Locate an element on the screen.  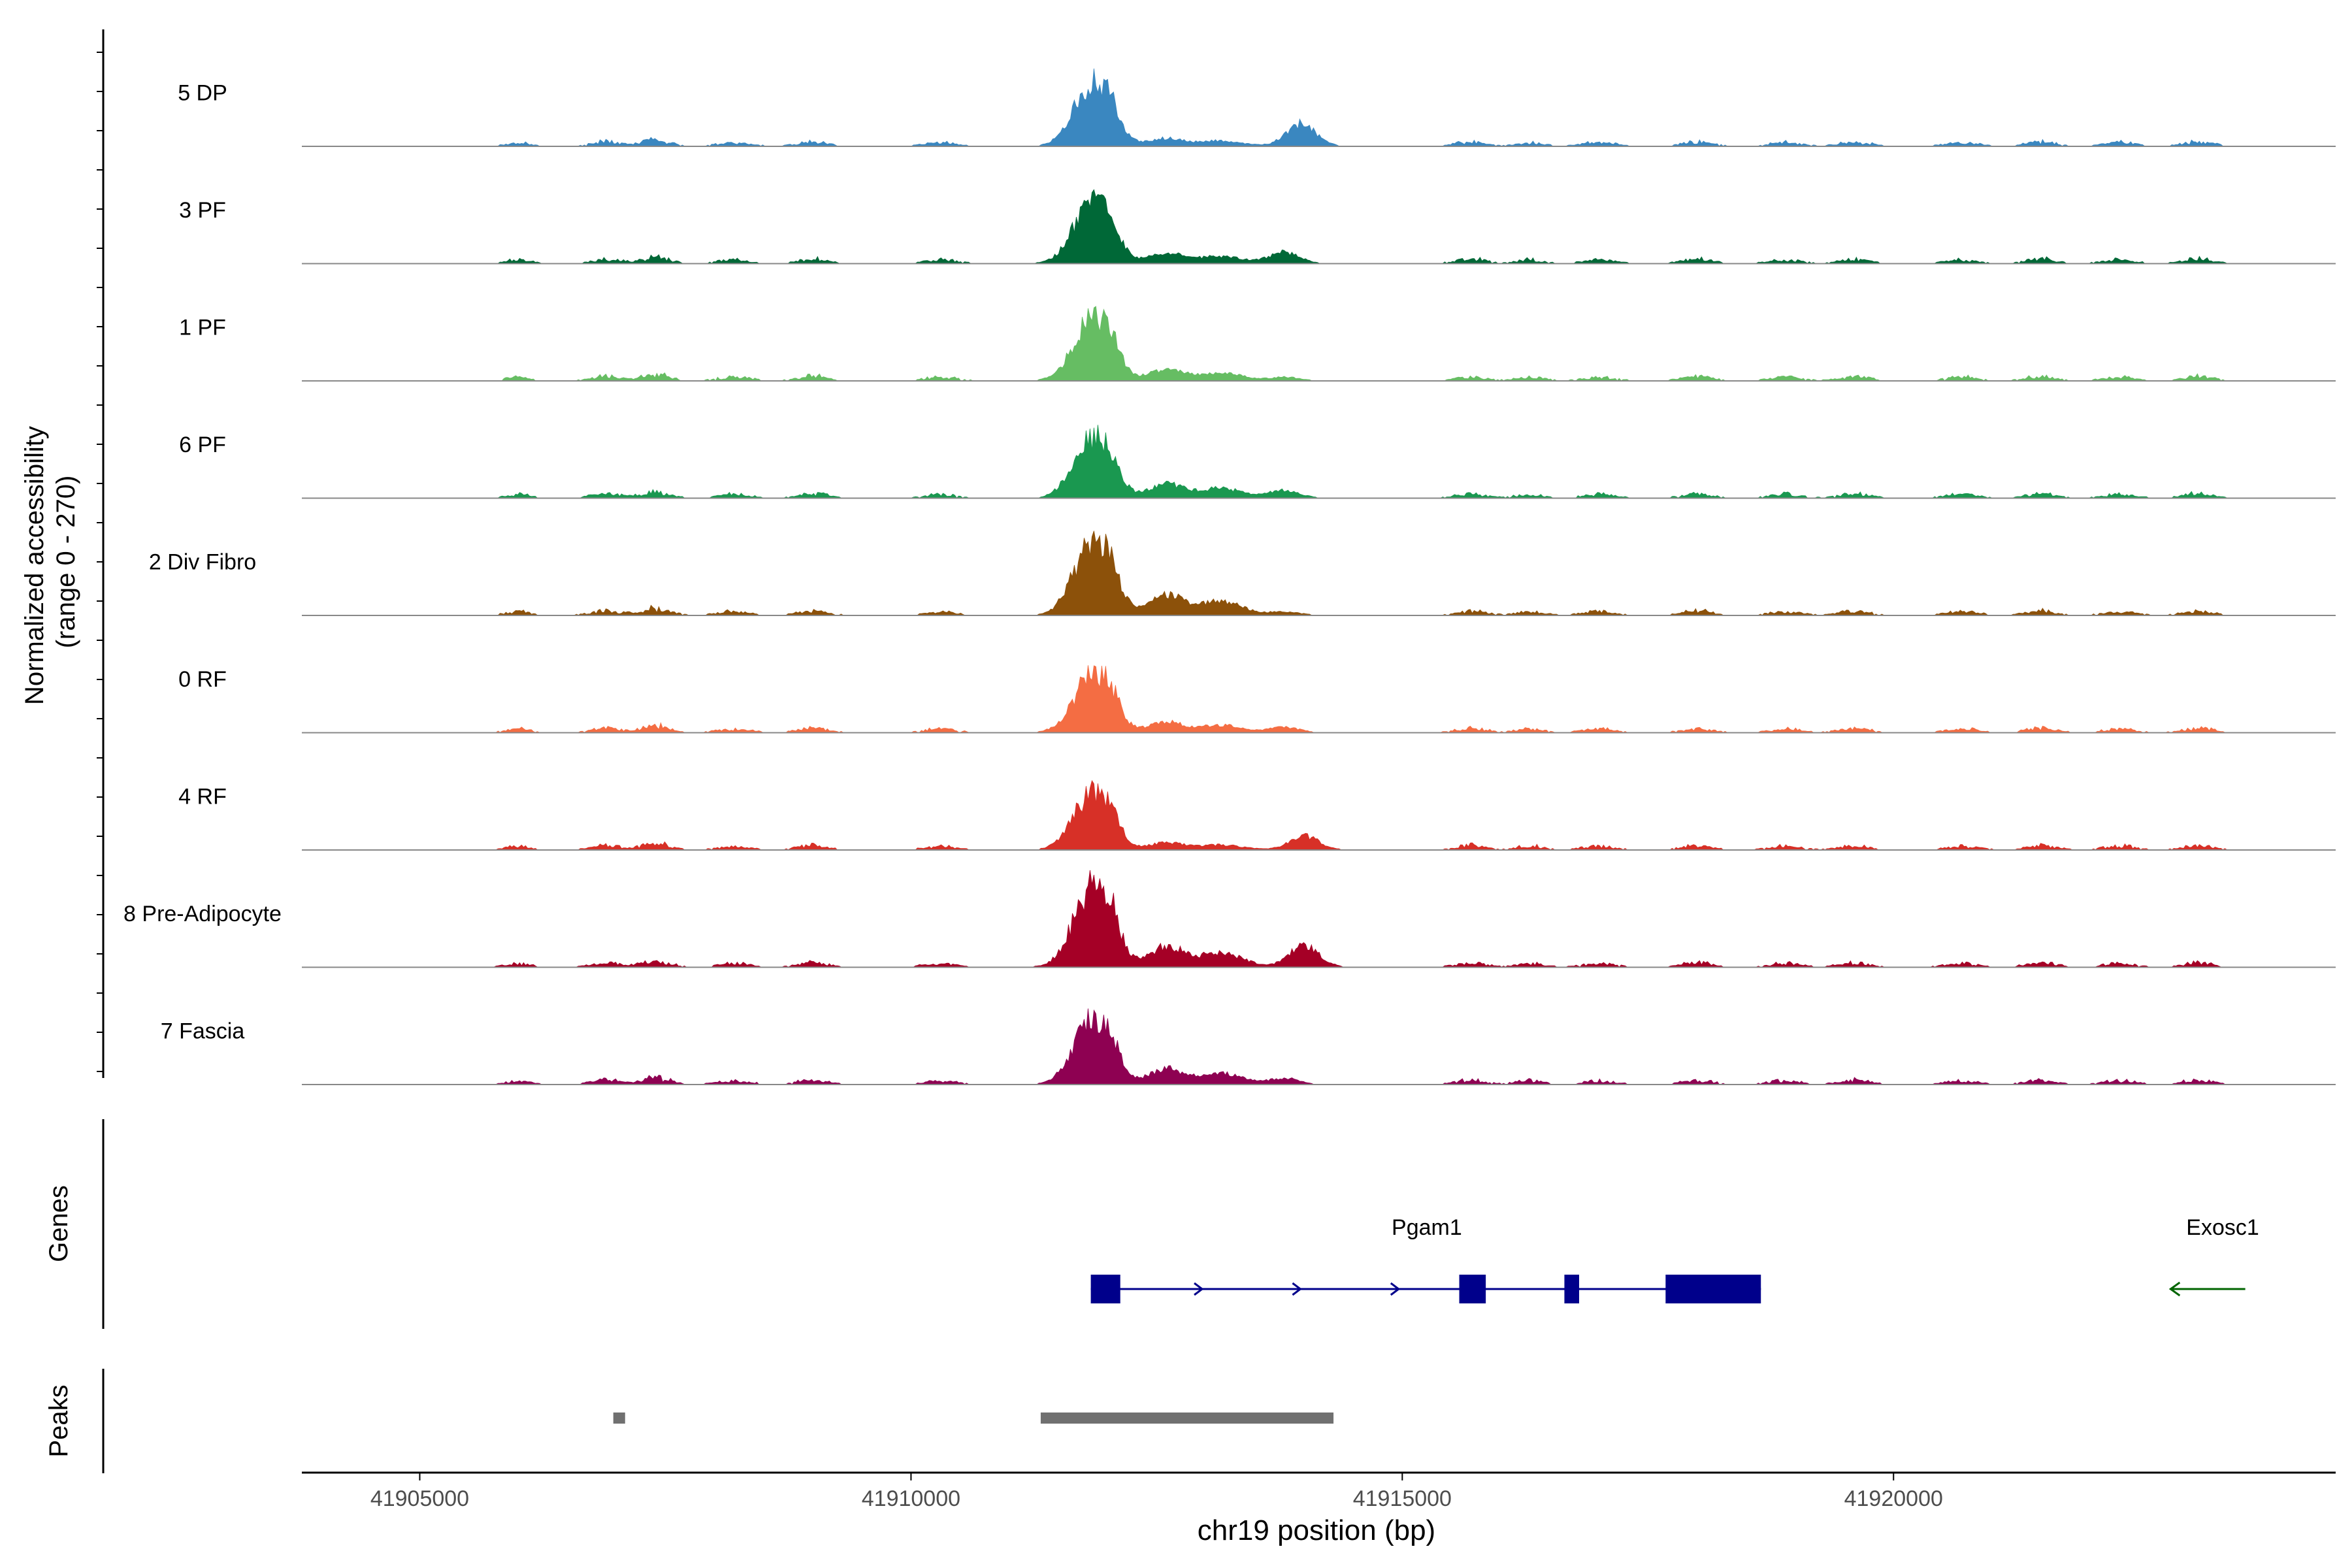
accessibility-y-ticks is located at coordinates (100, 562).